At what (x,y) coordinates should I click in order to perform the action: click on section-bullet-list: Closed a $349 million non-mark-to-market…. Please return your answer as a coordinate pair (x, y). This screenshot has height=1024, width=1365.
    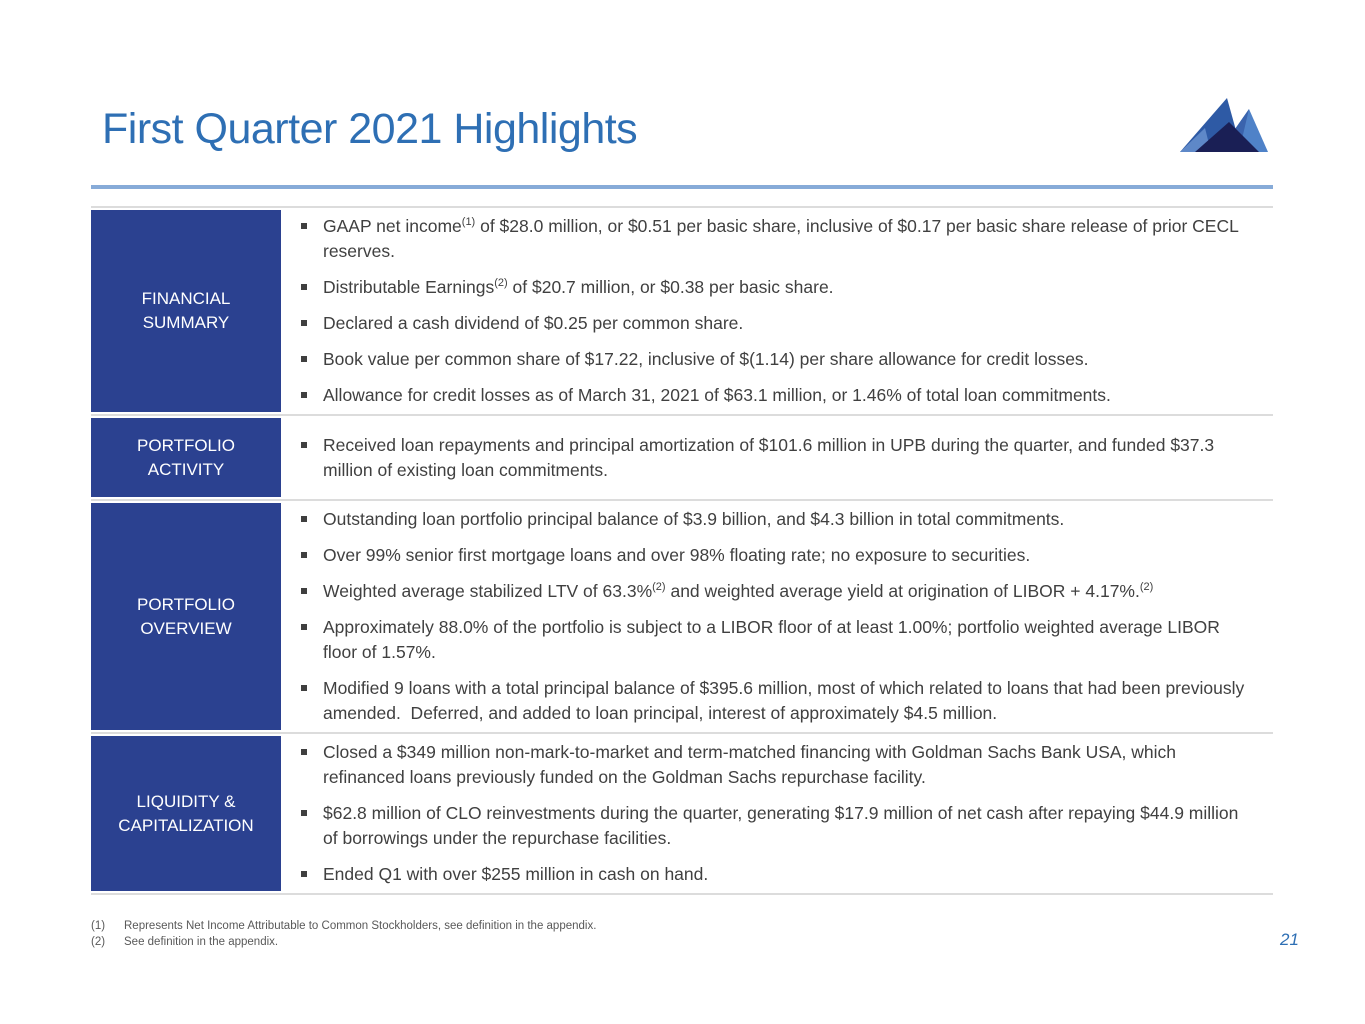
    Looking at the image, I should click on (777, 813).